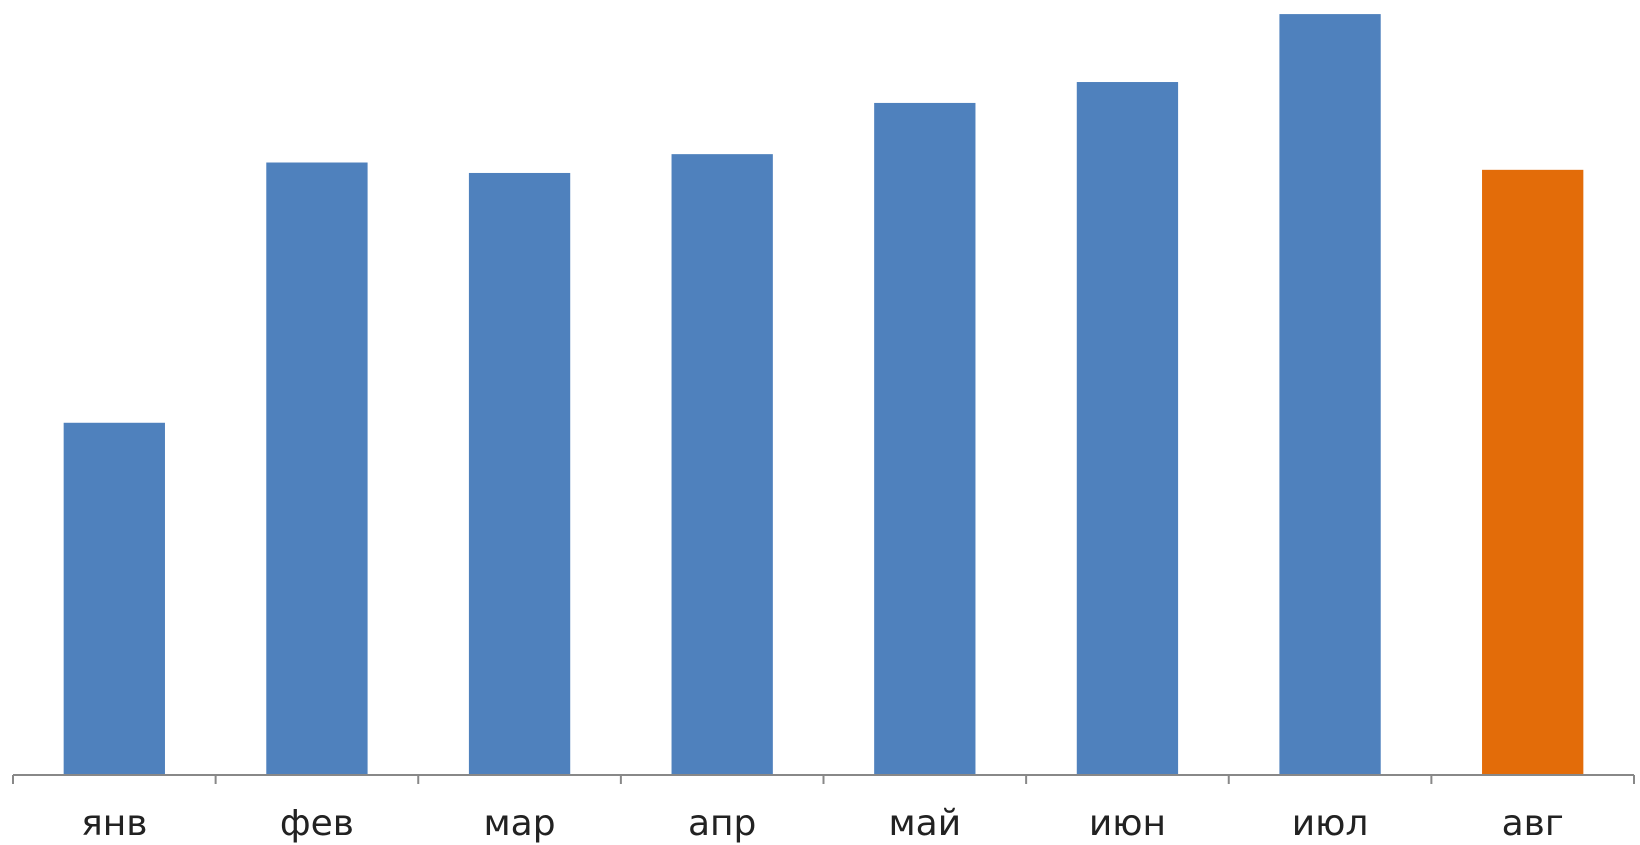 The image size is (1640, 845). Describe the element at coordinates (722, 823) in the screenshot. I see `x-tick-label: апр` at that location.